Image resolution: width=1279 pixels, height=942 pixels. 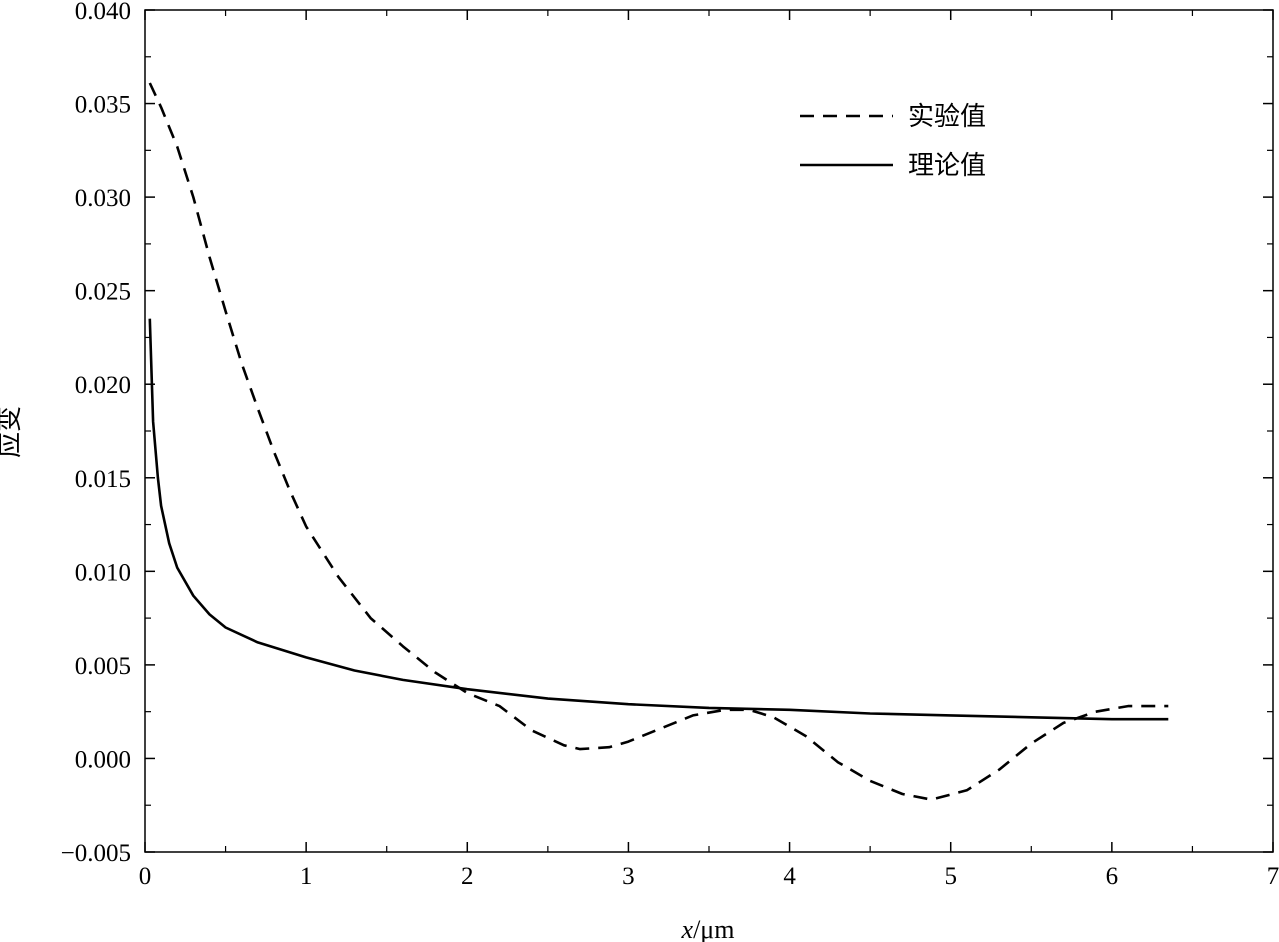 What do you see at coordinates (1273, 876) in the screenshot?
I see `x-tick-label: 7` at bounding box center [1273, 876].